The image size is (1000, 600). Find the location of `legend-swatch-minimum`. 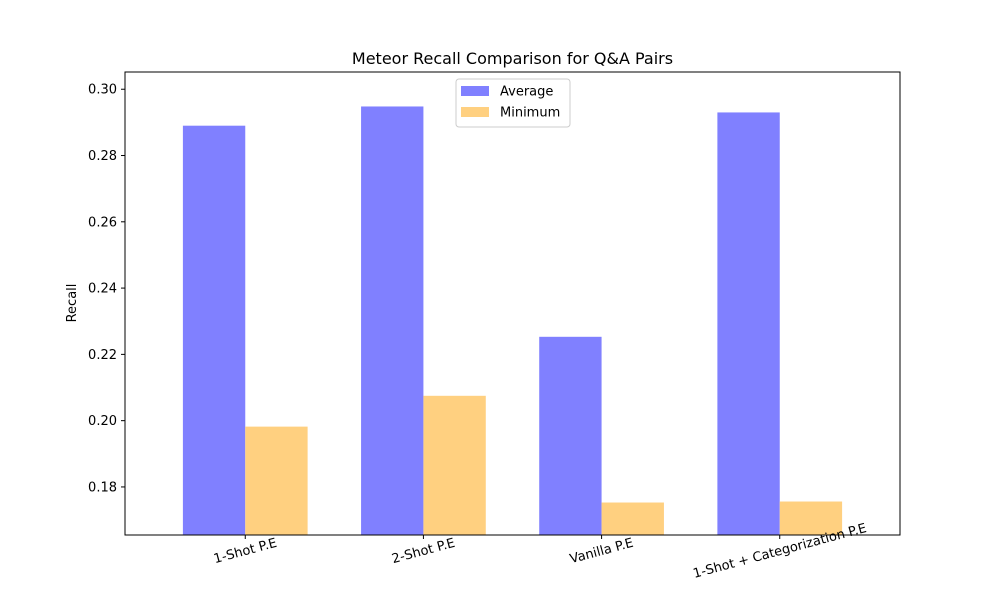

legend-swatch-minimum is located at coordinates (475, 112).